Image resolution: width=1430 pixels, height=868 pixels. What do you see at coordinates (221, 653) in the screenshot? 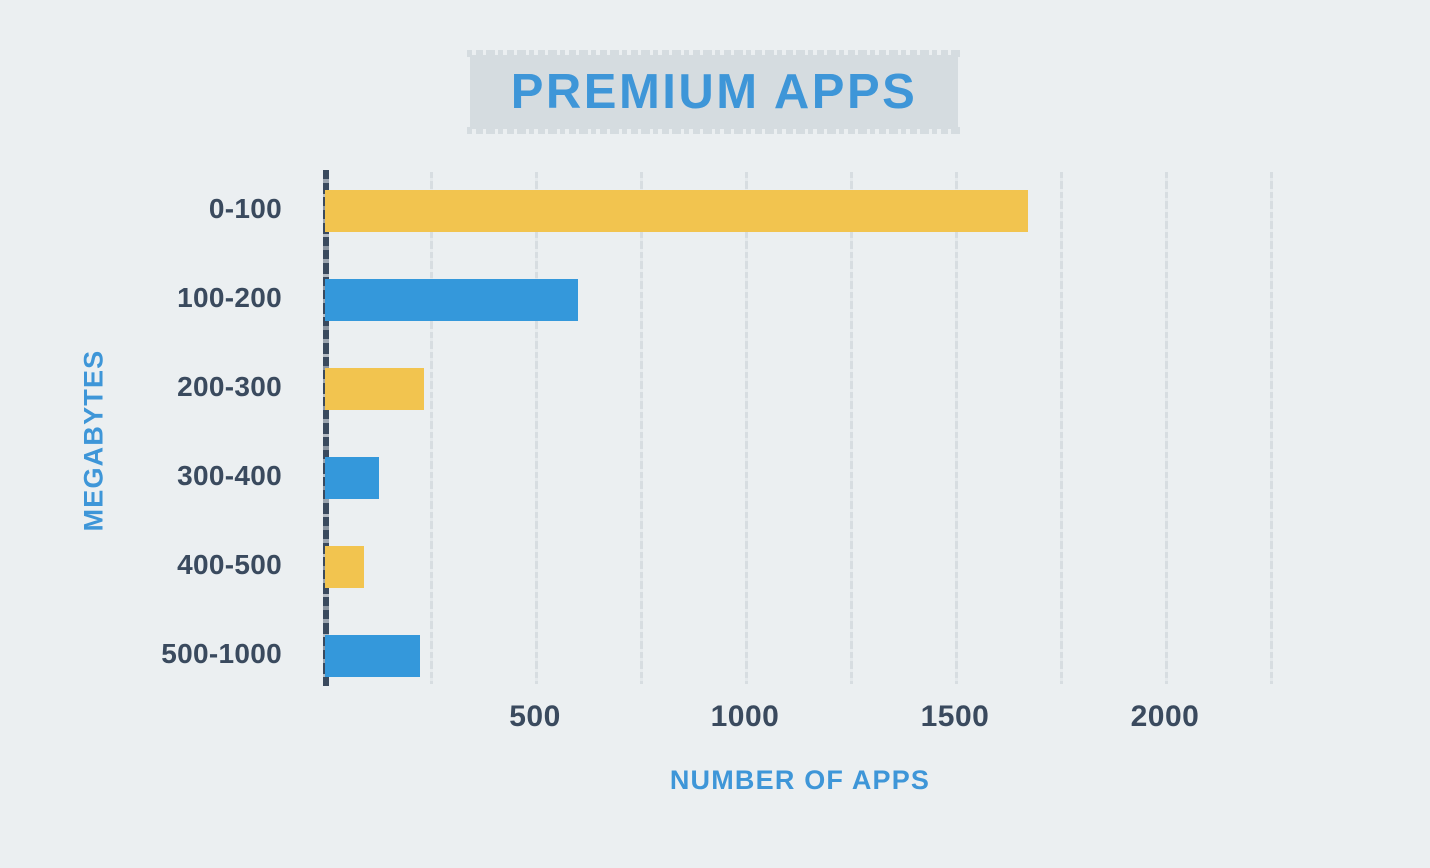
I see `y-axis-tick-label: 500-1000` at bounding box center [221, 653].